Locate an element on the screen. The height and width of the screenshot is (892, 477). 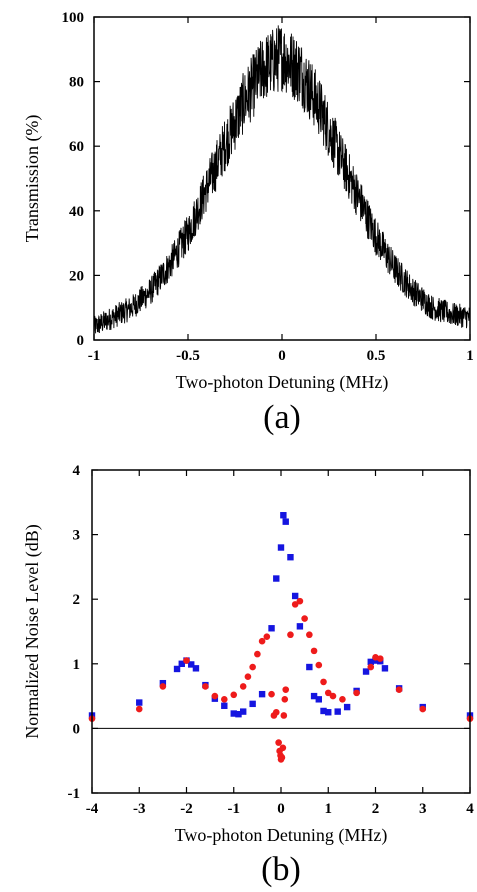
panel-a-y-axis-label: Transmission (%) is located at coordinates (32, 179).